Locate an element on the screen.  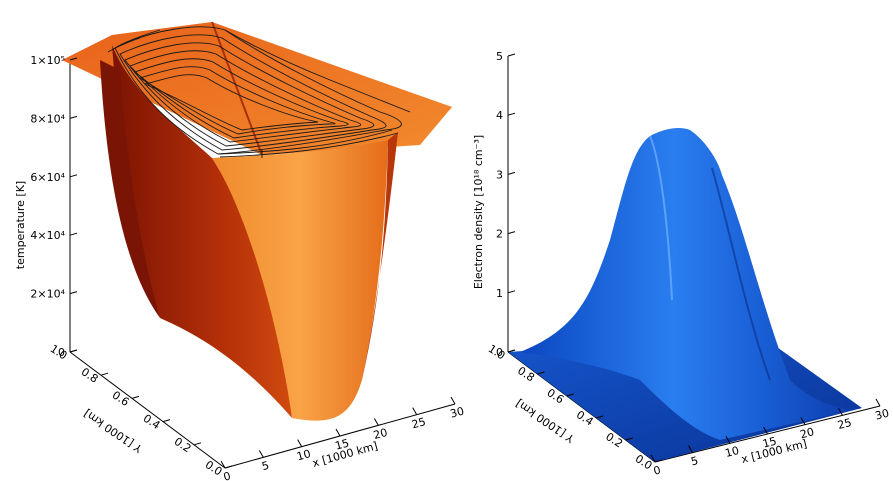
y-axis-ticks: 0.00.20.40.60.81.0 is located at coordinates (140, 410).